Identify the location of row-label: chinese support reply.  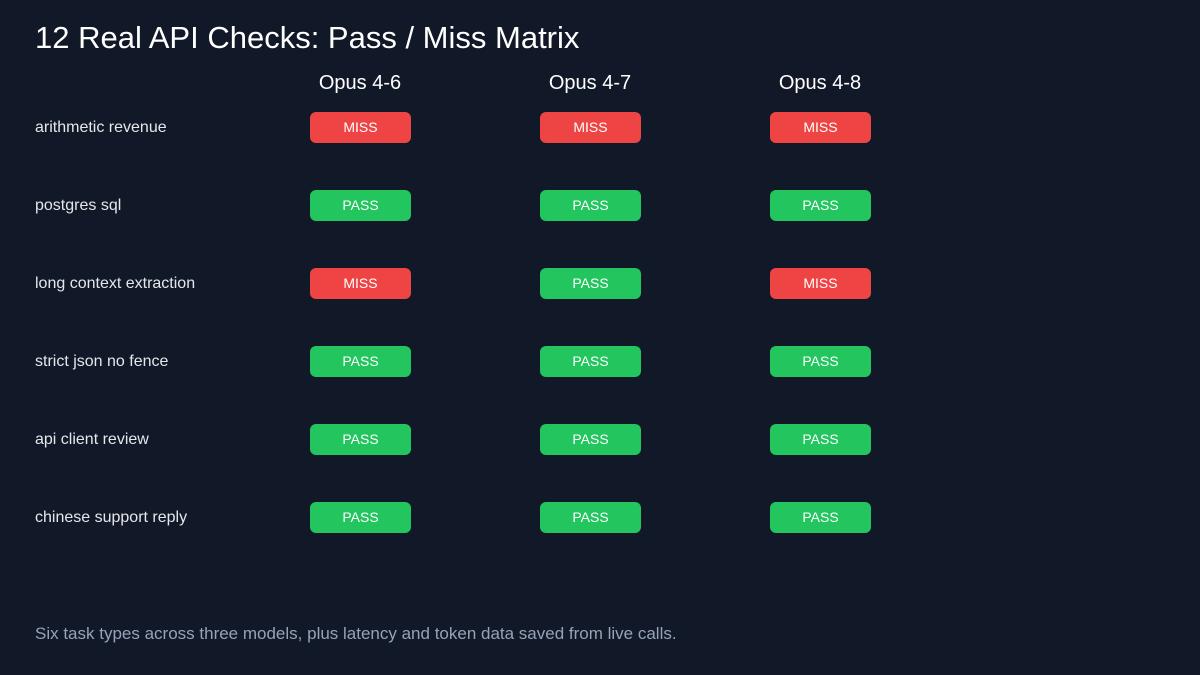
(111, 517).